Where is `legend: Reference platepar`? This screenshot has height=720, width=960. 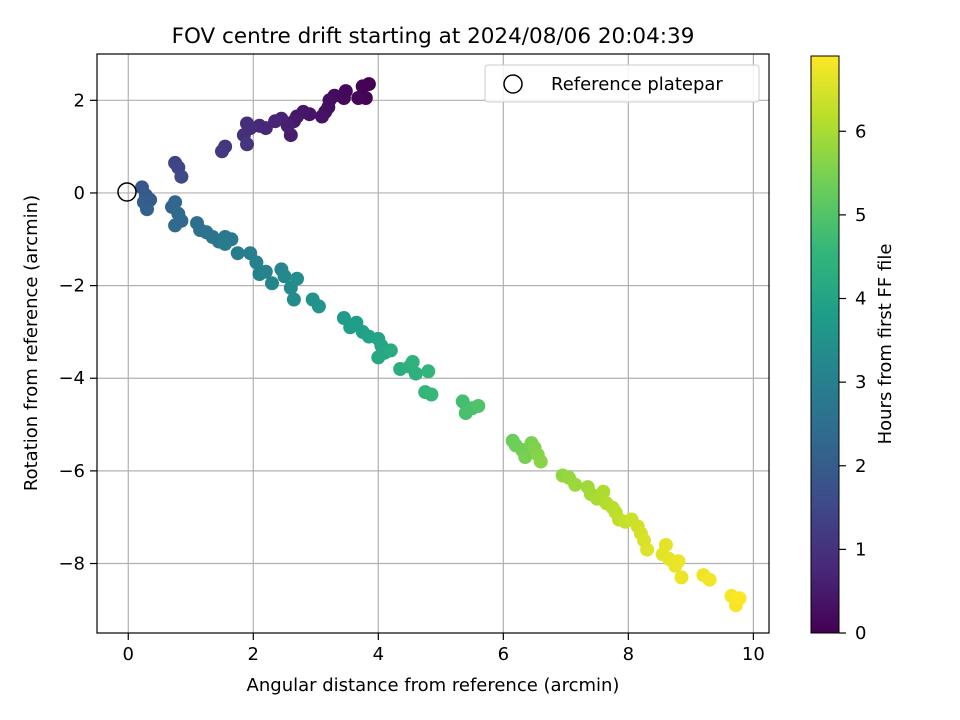 legend: Reference platepar is located at coordinates (622, 83).